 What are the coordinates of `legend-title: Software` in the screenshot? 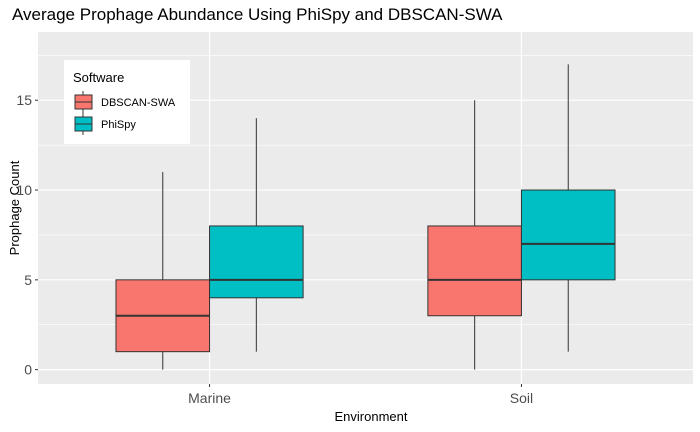 It's located at (98, 77).